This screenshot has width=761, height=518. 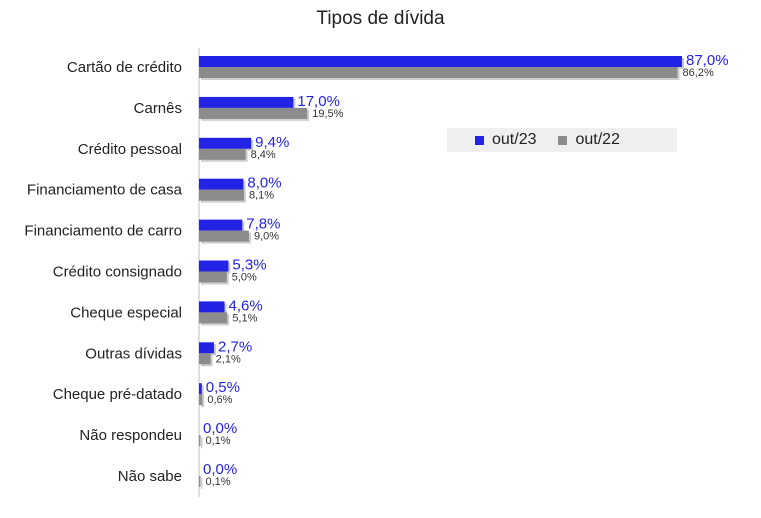 What do you see at coordinates (597, 139) in the screenshot?
I see `legend-label-out22: out/22` at bounding box center [597, 139].